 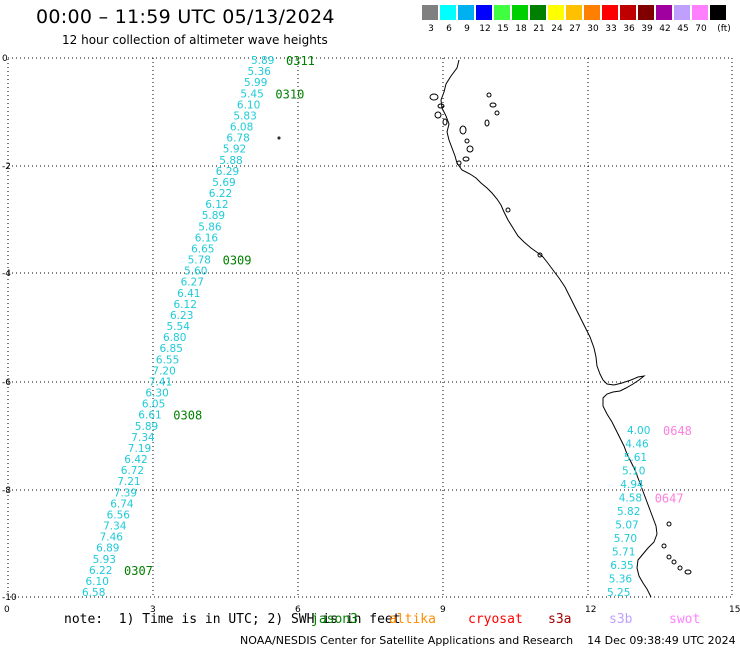 What do you see at coordinates (621, 566) in the screenshot?
I see `wave-height-value: 6.35` at bounding box center [621, 566].